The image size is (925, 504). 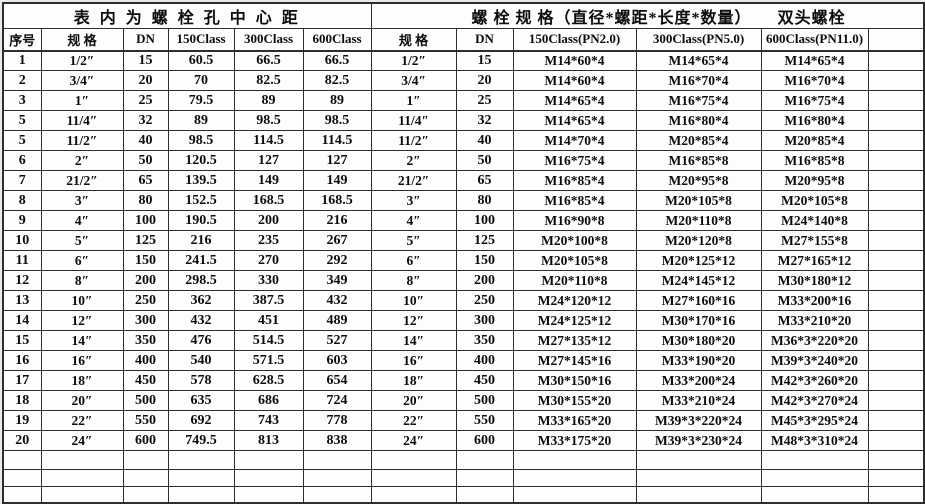 What do you see at coordinates (337, 240) in the screenshot?
I see `cell-c600: 267` at bounding box center [337, 240].